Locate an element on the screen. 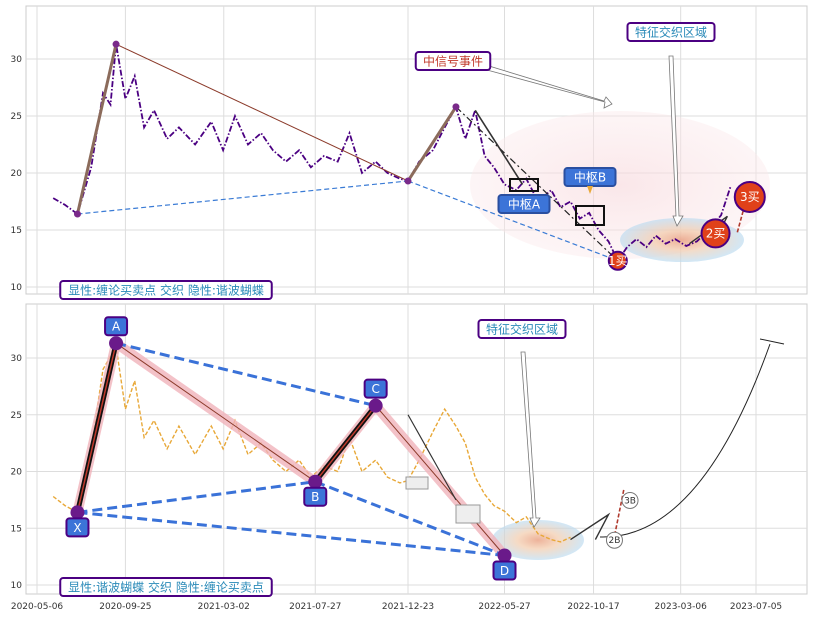 The height and width of the screenshot is (617, 813). top-feature-arrow is located at coordinates (676, 141).